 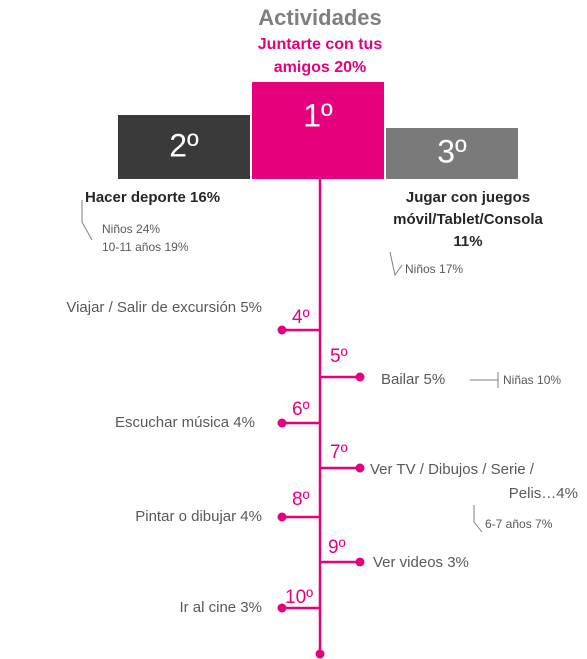 I want to click on item-label: Ver videos 3%, so click(x=421, y=562).